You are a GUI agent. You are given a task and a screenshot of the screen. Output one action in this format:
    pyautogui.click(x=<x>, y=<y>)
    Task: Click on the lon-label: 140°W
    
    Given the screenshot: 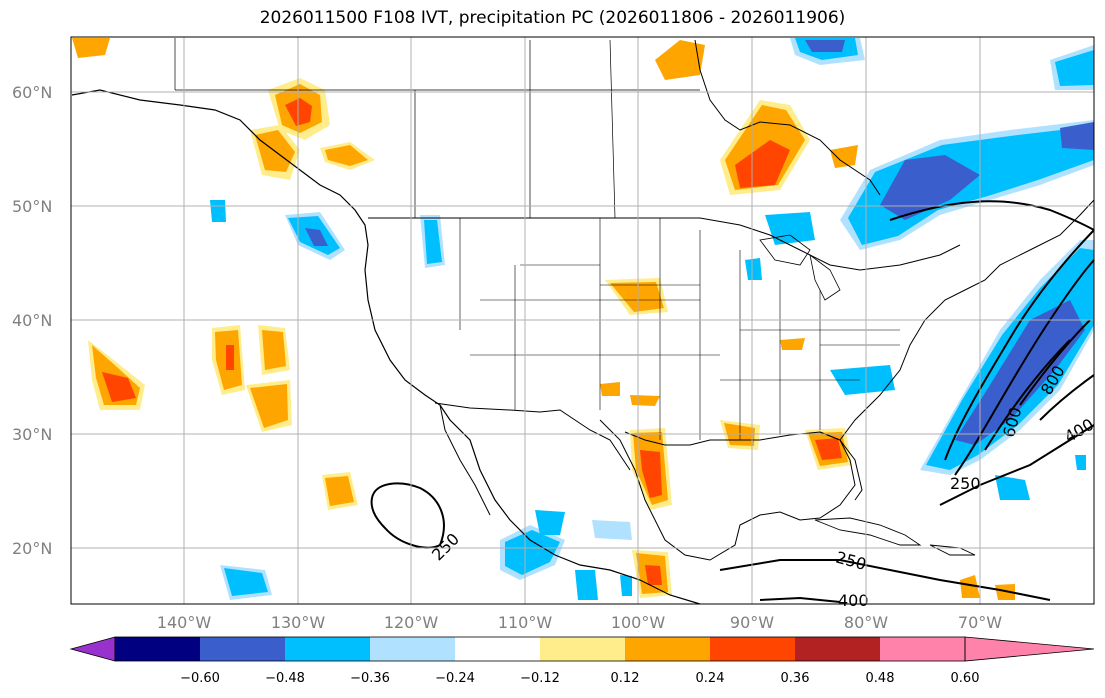 What is the action you would take?
    pyautogui.click(x=184, y=622)
    